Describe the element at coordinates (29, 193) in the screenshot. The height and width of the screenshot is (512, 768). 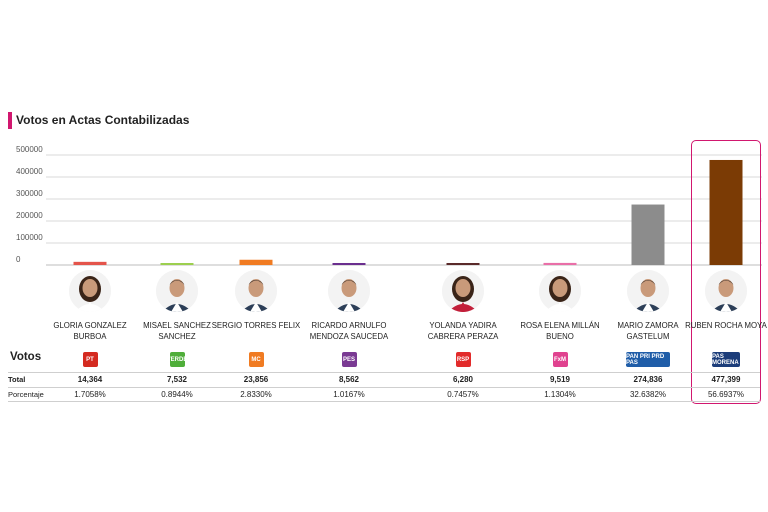
I see `y-tick-label: 300000` at that location.